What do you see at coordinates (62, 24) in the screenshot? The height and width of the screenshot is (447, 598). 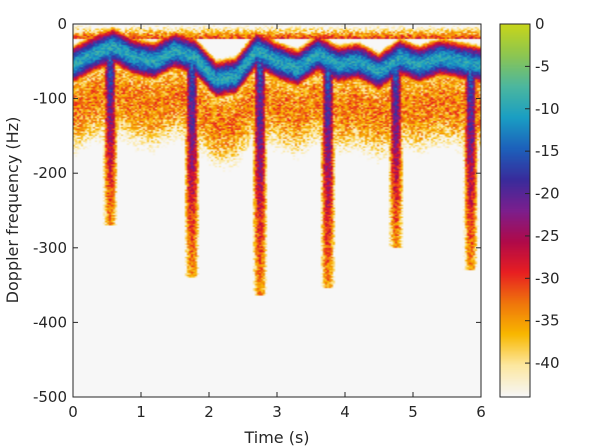 I see `y-tick-label: 0` at bounding box center [62, 24].